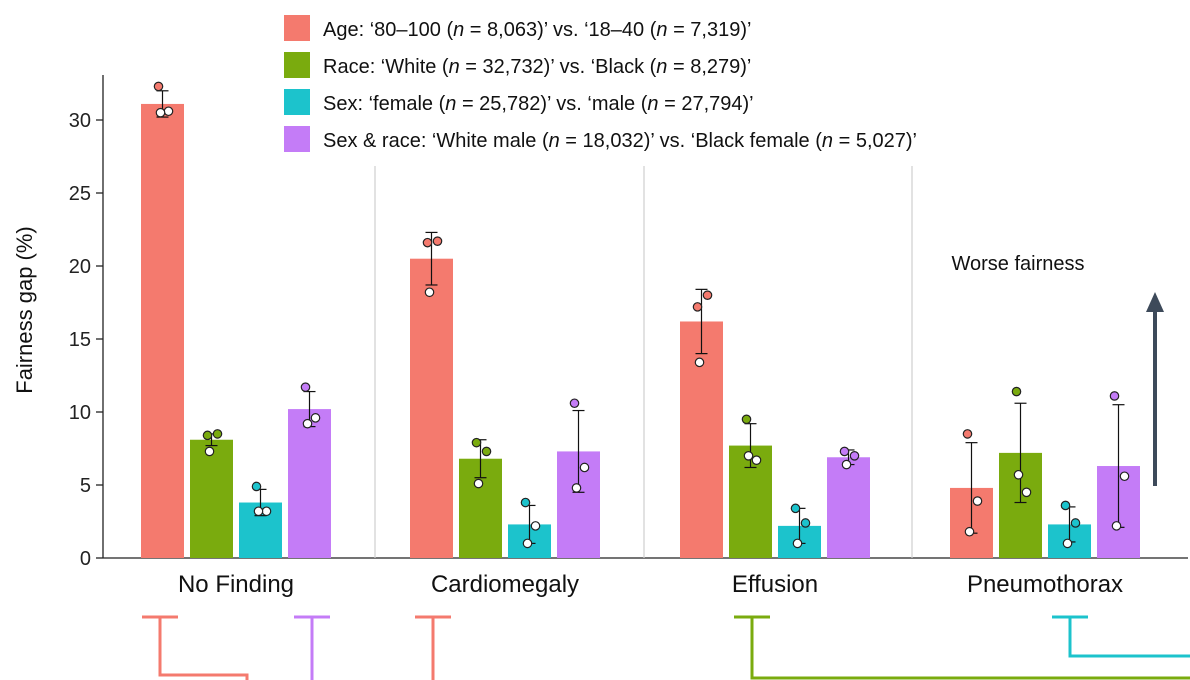 This screenshot has height=680, width=1190. What do you see at coordinates (24, 310) in the screenshot?
I see `y-axis-title: Fairness gap (%)` at bounding box center [24, 310].